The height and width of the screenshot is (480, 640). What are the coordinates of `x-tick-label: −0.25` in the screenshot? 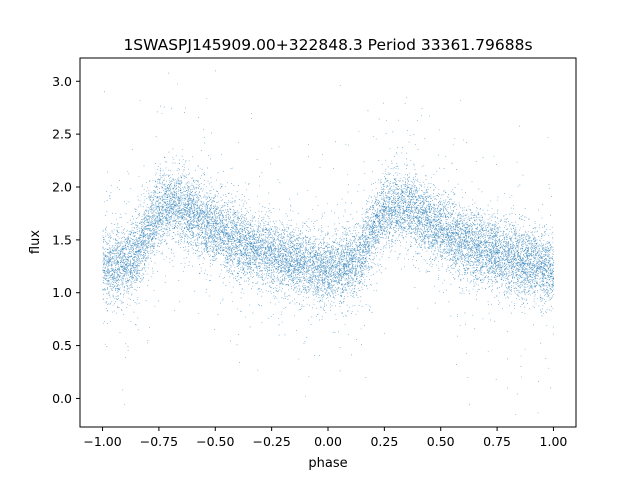 It's located at (271, 441).